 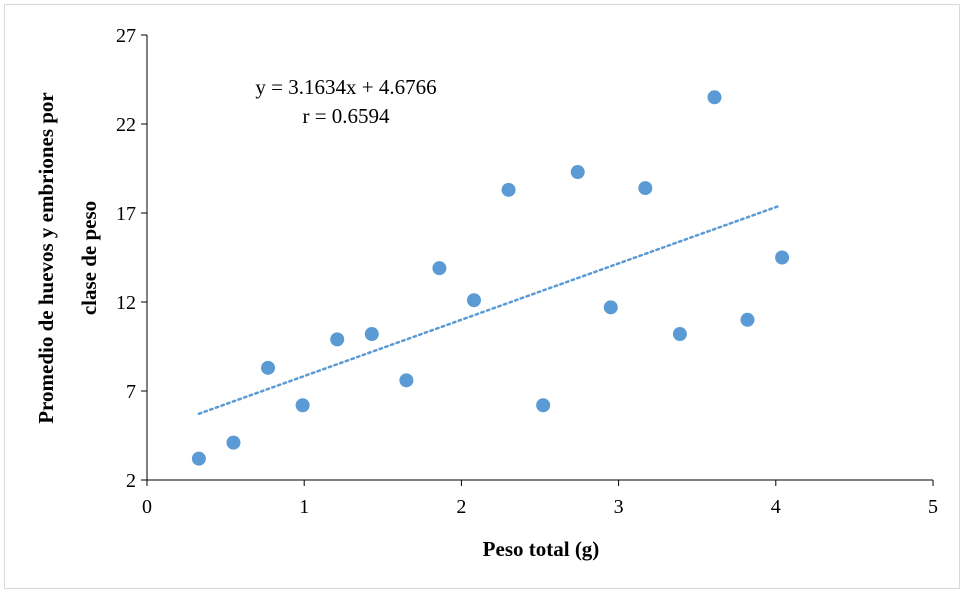 I want to click on x-tick-label: 0, so click(x=147, y=507).